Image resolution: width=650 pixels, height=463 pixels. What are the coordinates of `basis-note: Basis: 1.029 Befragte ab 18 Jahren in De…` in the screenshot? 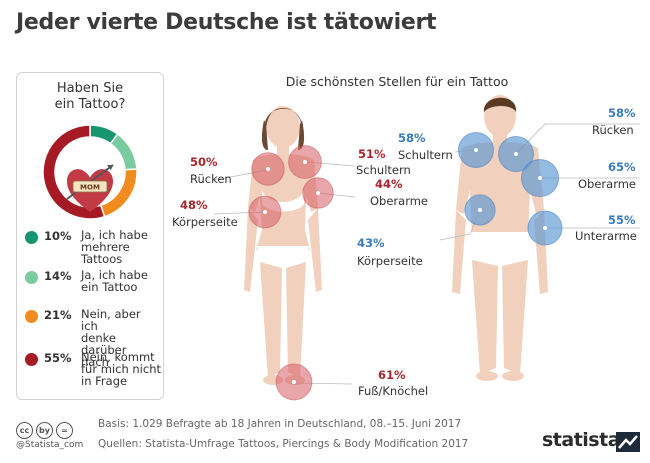 It's located at (280, 424).